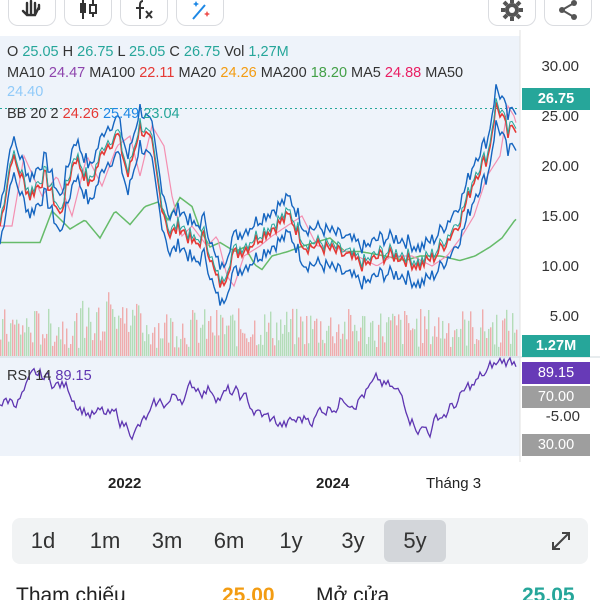 The width and height of the screenshot is (600, 600). I want to click on open-value: 25.05, so click(40, 52).